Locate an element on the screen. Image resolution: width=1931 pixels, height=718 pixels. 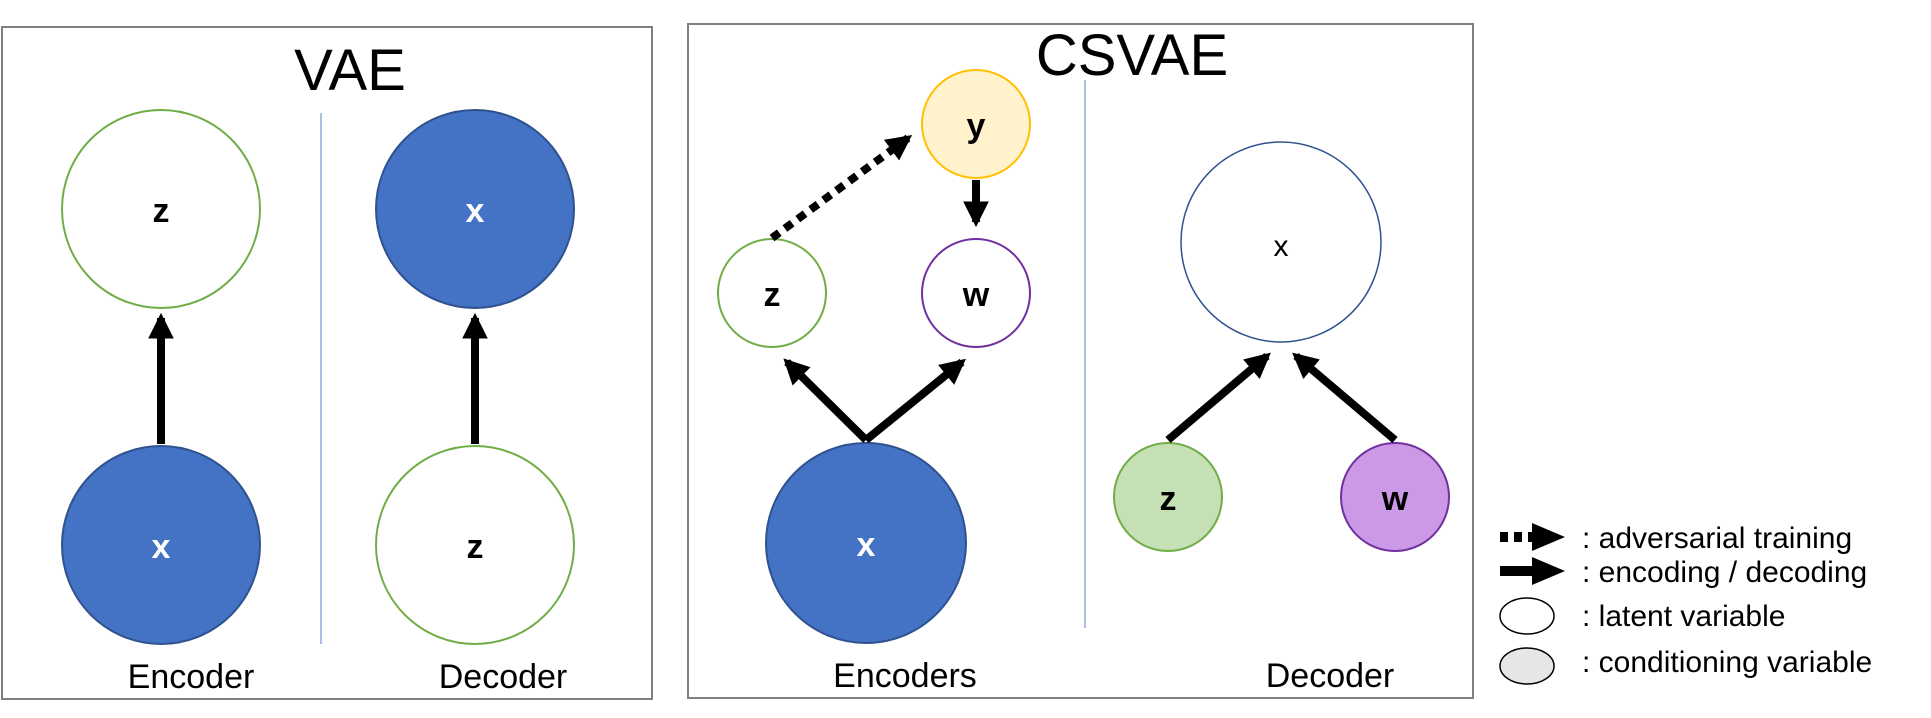
csvae-encoder-x-node is located at coordinates (866, 543).